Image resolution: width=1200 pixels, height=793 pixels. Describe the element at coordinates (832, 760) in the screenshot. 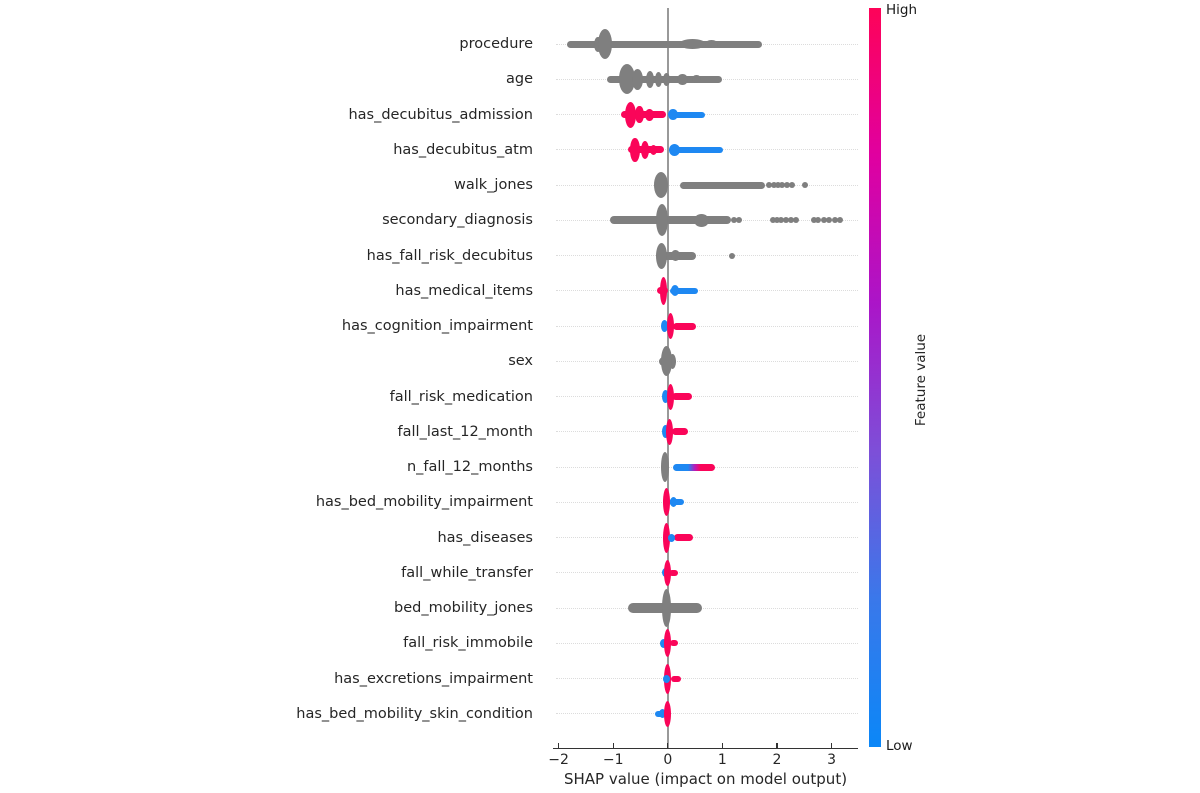

I see `x-tick-label: 3` at that location.